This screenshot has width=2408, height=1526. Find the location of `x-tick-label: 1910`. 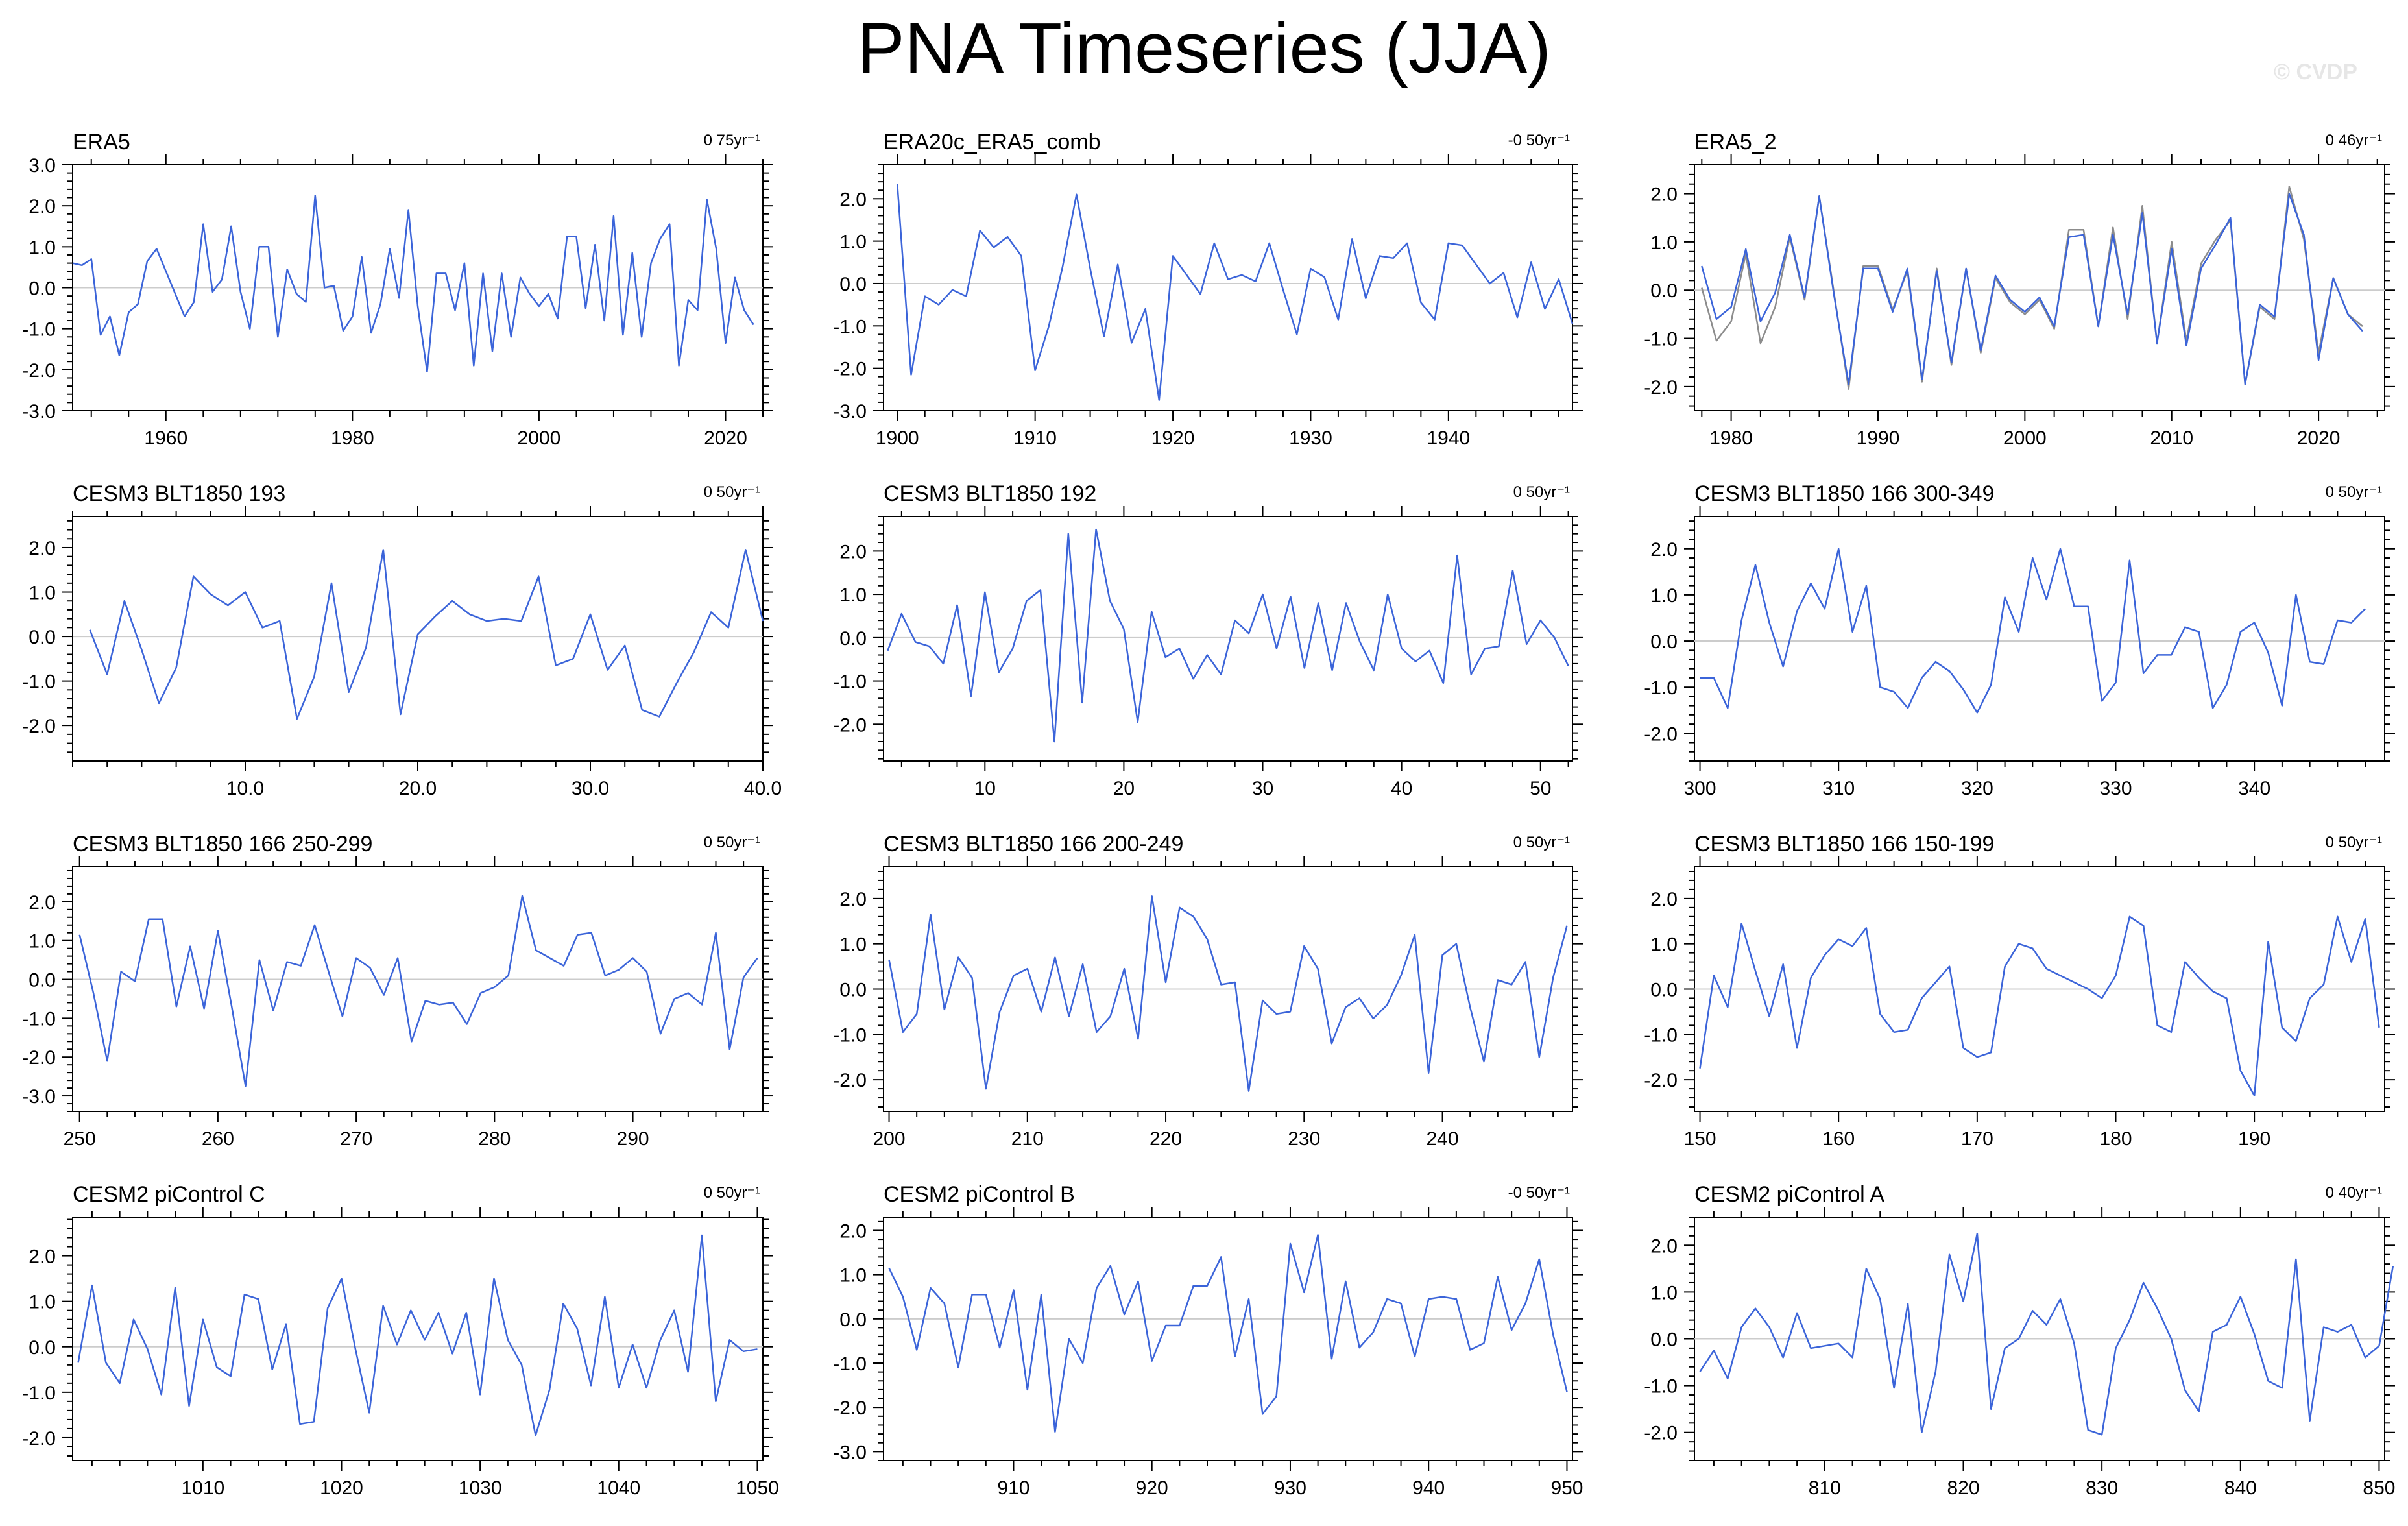

x-tick-label: 1910 is located at coordinates (1035, 439).